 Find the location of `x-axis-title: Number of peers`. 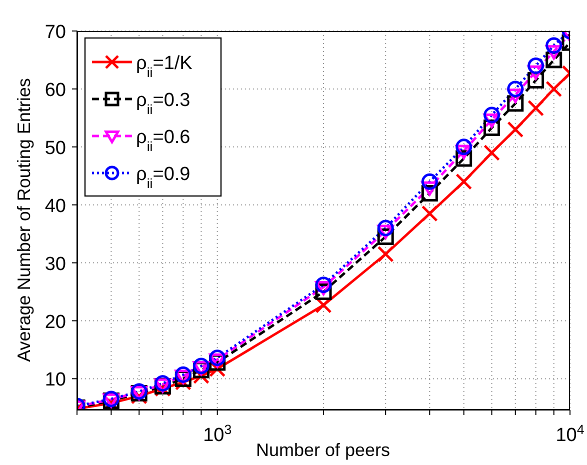

x-axis-title: Number of peers is located at coordinates (323, 450).